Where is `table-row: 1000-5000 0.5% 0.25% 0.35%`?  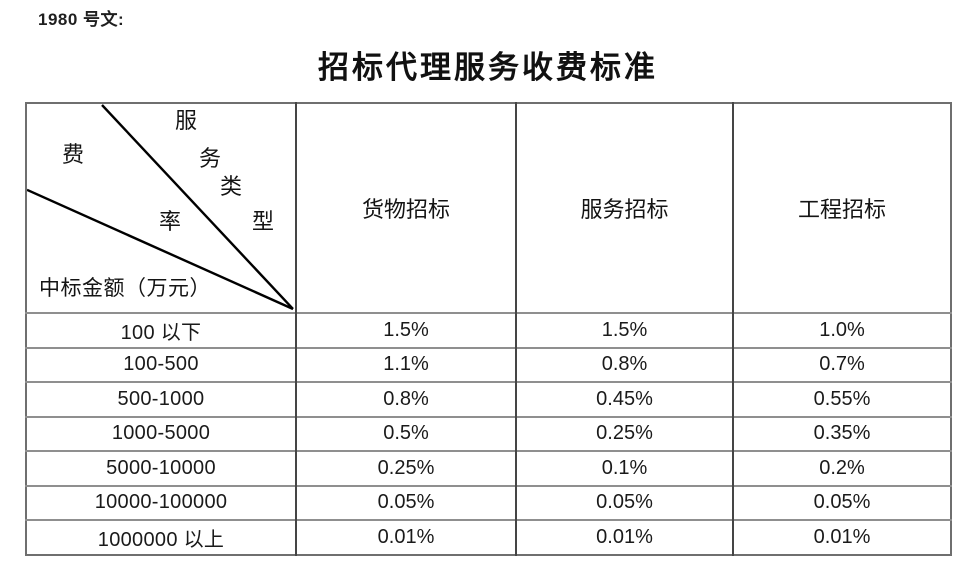 table-row: 1000-5000 0.5% 0.25% 0.35% is located at coordinates (488, 433).